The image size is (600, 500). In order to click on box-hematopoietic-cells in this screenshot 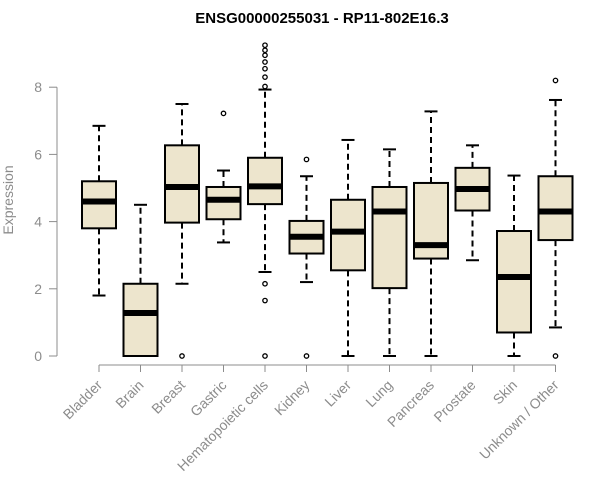, I will do `click(265, 200)`.